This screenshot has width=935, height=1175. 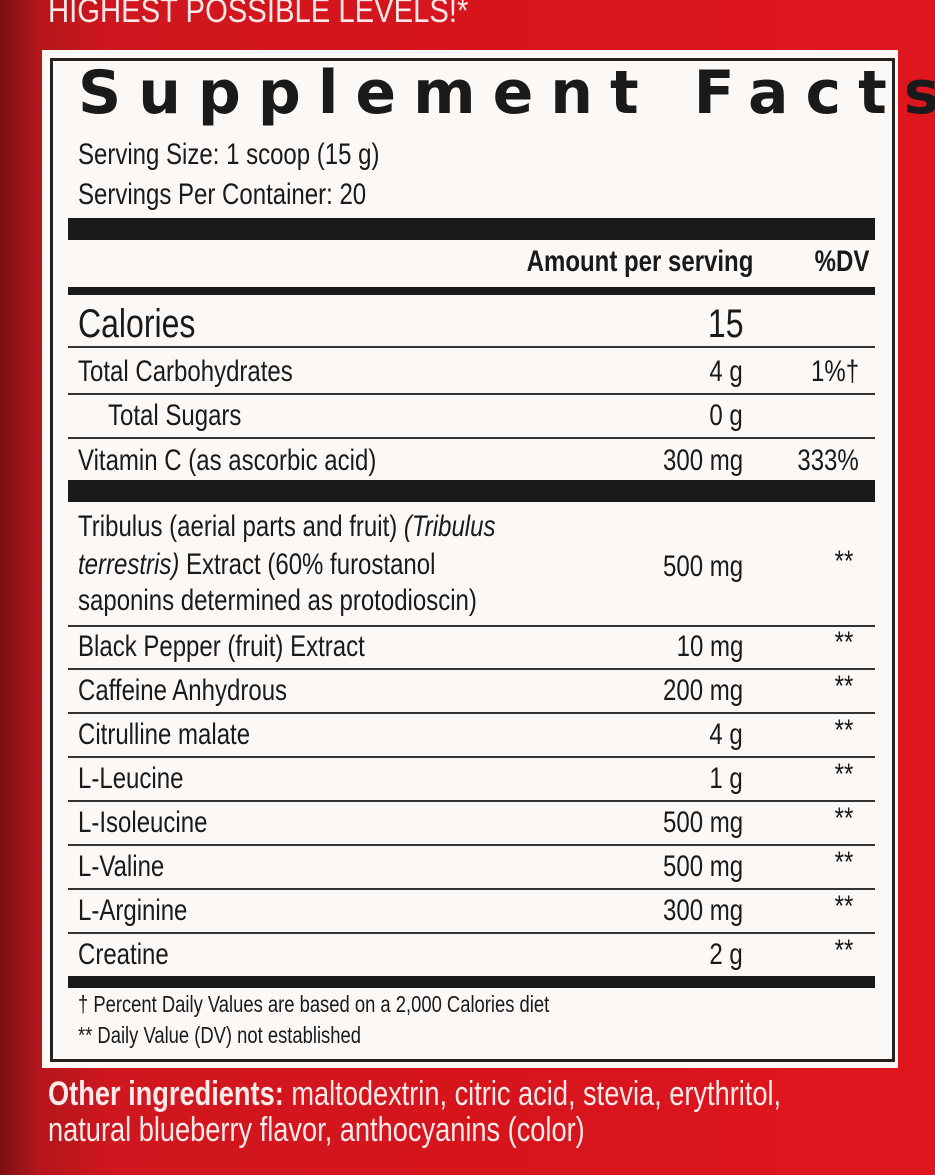 I want to click on row-name: Creatine, so click(x=123, y=954).